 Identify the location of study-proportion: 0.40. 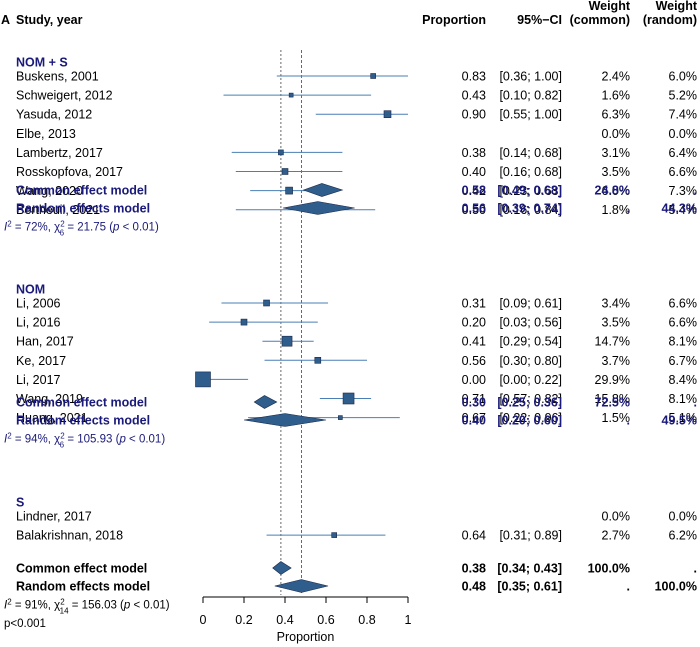
(474, 172).